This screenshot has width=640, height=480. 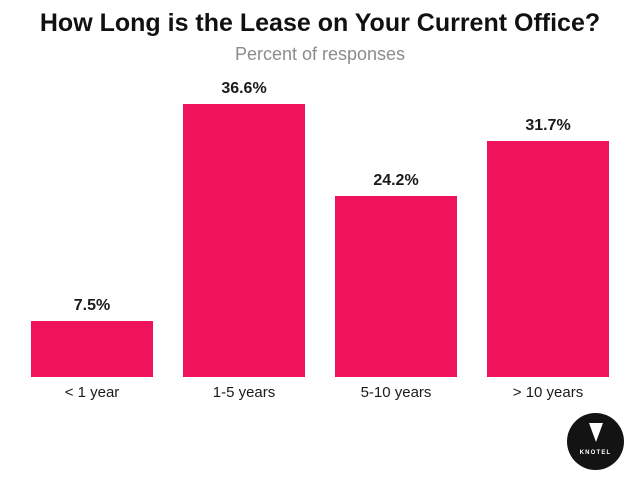 I want to click on bar-category-label: > 10 years, so click(x=548, y=392).